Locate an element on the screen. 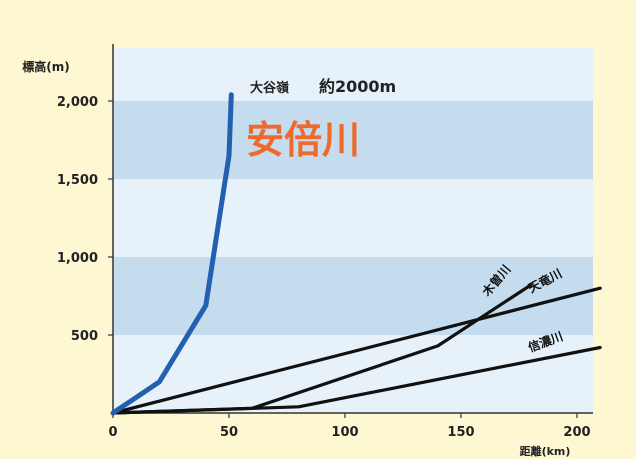  x-axis-title: 距離(km) is located at coordinates (545, 451).